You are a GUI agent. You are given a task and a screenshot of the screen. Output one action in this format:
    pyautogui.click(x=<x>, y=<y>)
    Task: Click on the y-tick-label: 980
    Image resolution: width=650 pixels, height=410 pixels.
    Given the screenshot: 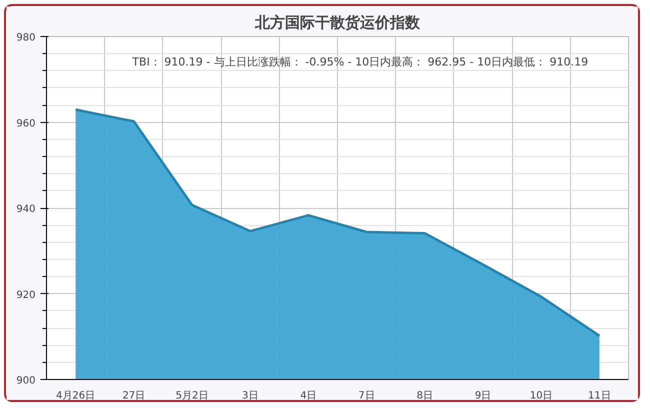 What is the action you would take?
    pyautogui.click(x=26, y=38)
    